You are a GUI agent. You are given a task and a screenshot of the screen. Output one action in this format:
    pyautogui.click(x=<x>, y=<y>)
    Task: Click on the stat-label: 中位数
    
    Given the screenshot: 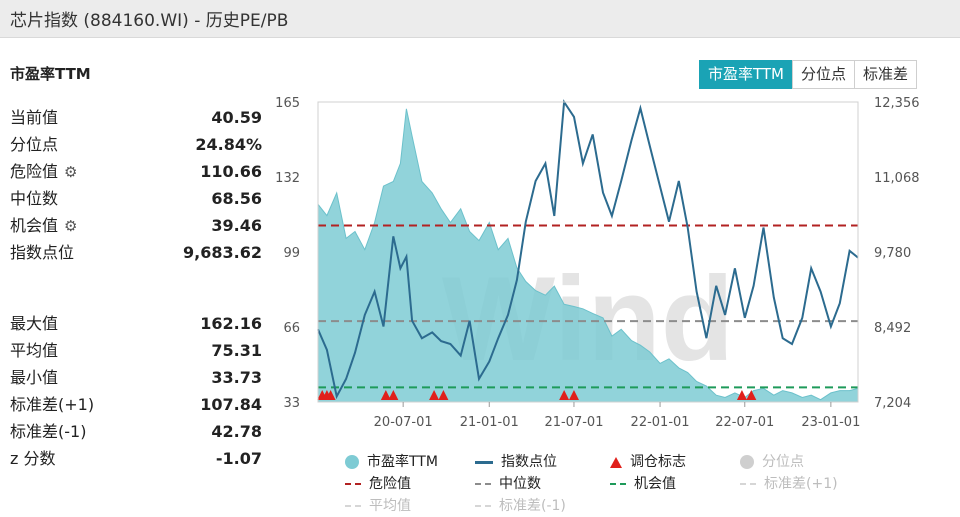 What is the action you would take?
    pyautogui.click(x=34, y=198)
    